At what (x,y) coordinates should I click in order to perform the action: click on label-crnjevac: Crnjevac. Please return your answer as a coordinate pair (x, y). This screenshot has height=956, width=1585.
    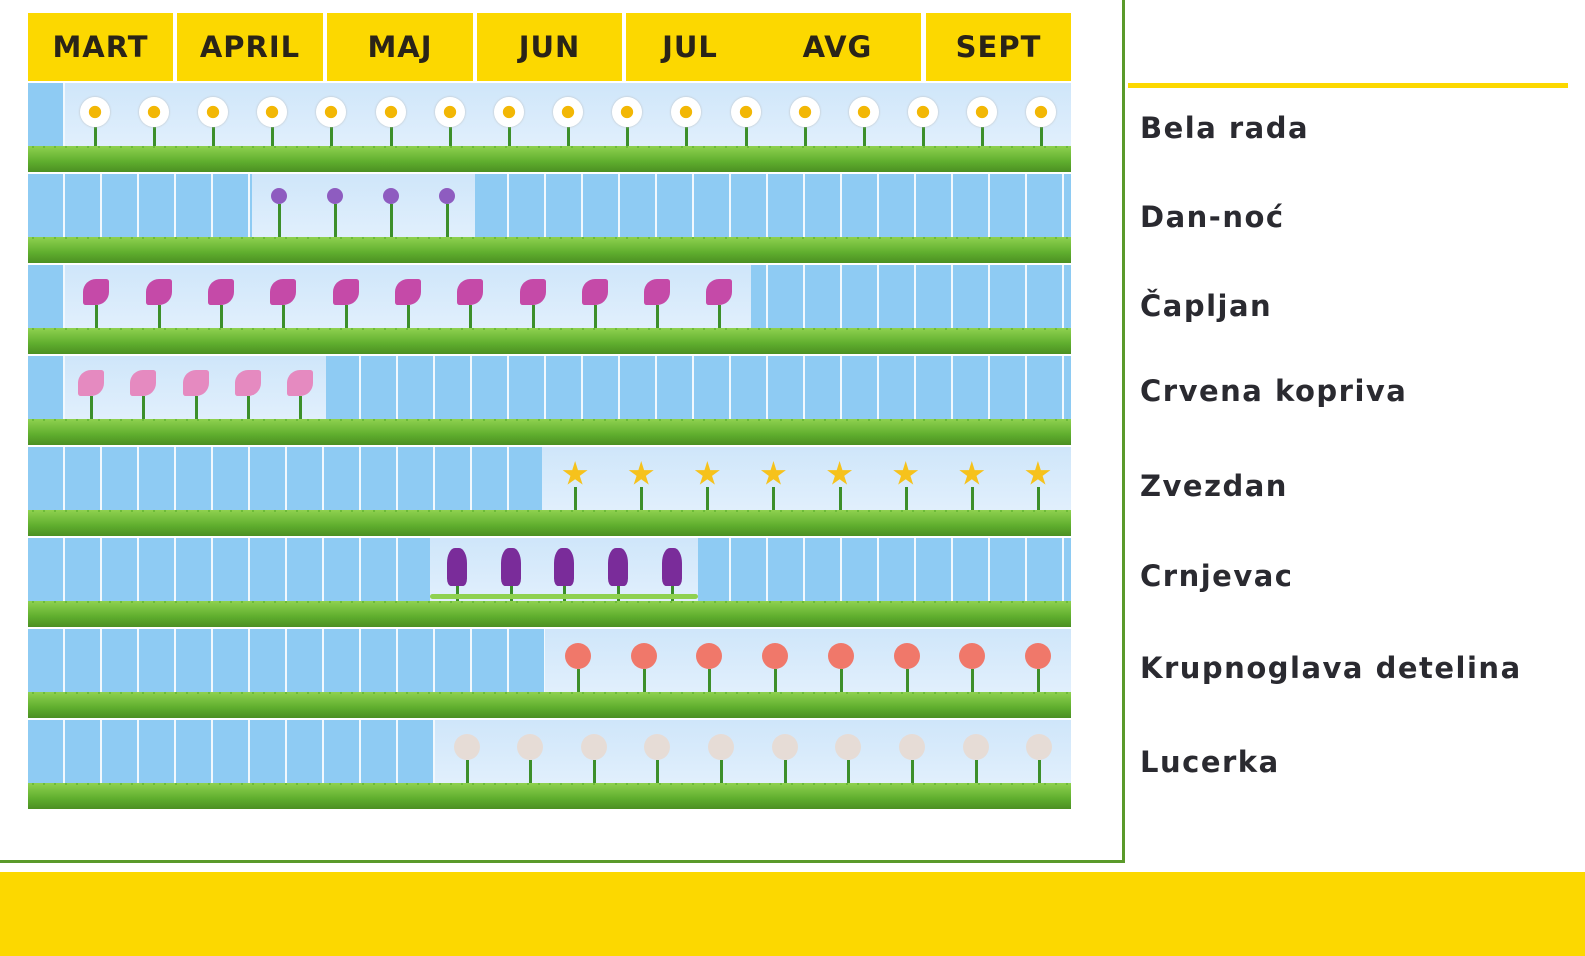
    Looking at the image, I should click on (1217, 576).